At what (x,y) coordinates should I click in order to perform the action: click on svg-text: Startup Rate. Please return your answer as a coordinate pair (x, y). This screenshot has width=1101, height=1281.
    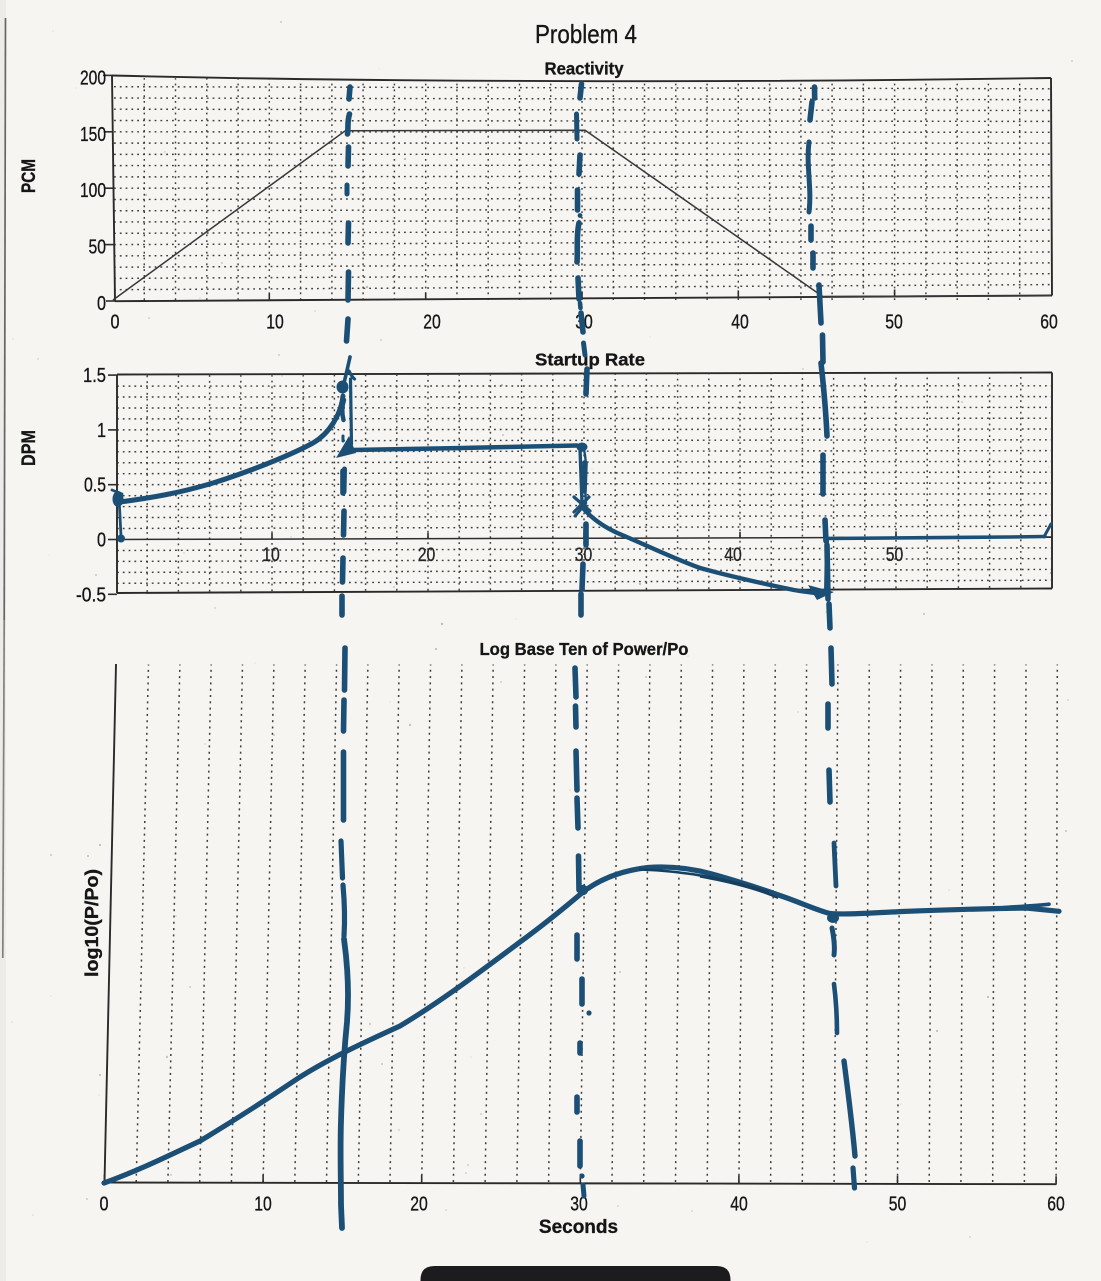
    Looking at the image, I should click on (590, 360).